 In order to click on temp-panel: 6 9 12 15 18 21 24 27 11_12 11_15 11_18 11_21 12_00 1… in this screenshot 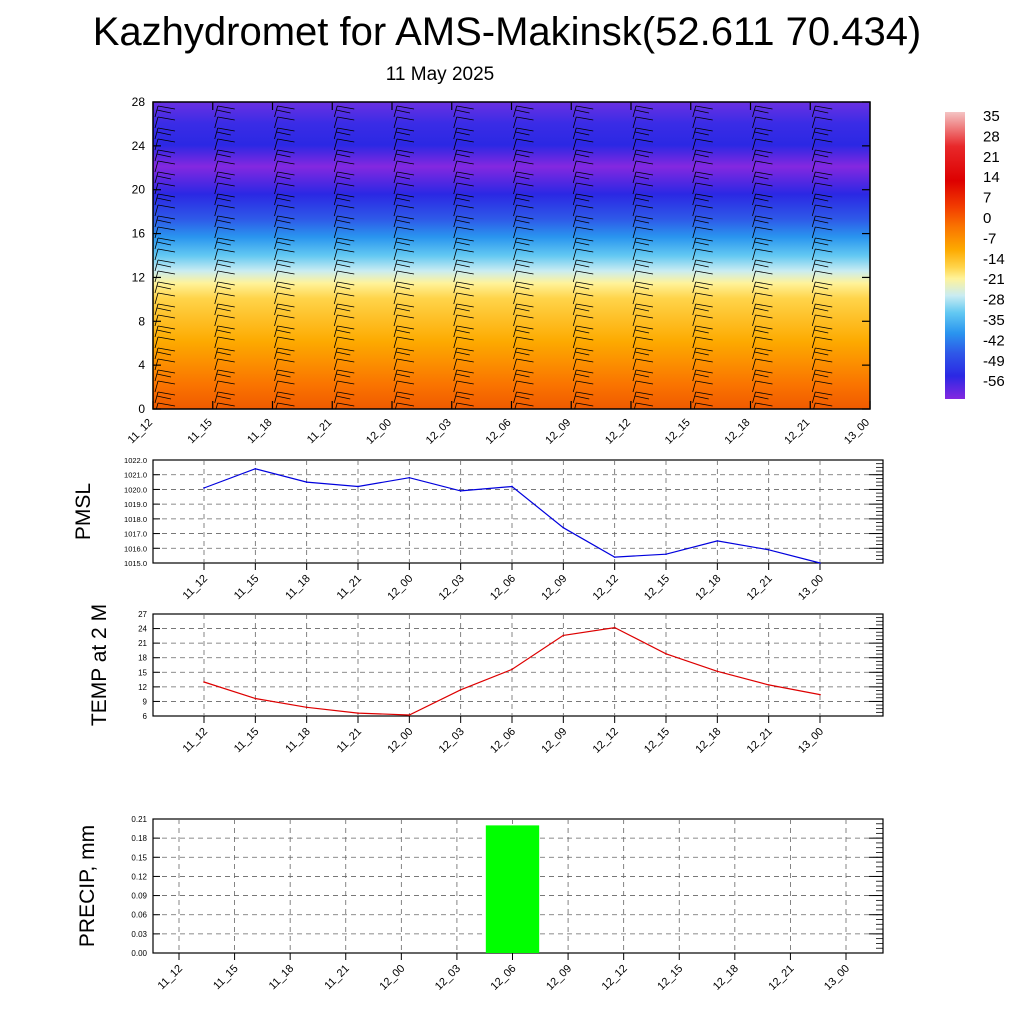, I will do `click(486, 680)`.